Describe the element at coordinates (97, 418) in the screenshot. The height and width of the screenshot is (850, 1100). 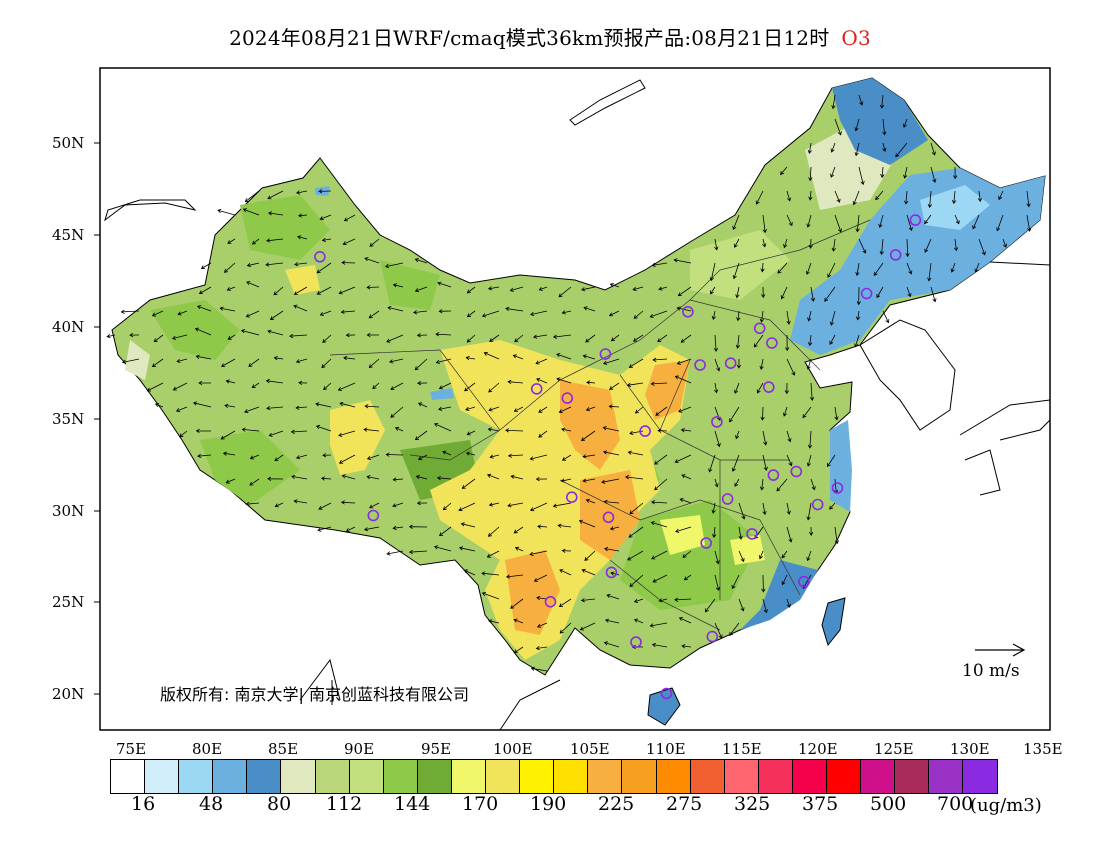
I see `axis-ticks` at that location.